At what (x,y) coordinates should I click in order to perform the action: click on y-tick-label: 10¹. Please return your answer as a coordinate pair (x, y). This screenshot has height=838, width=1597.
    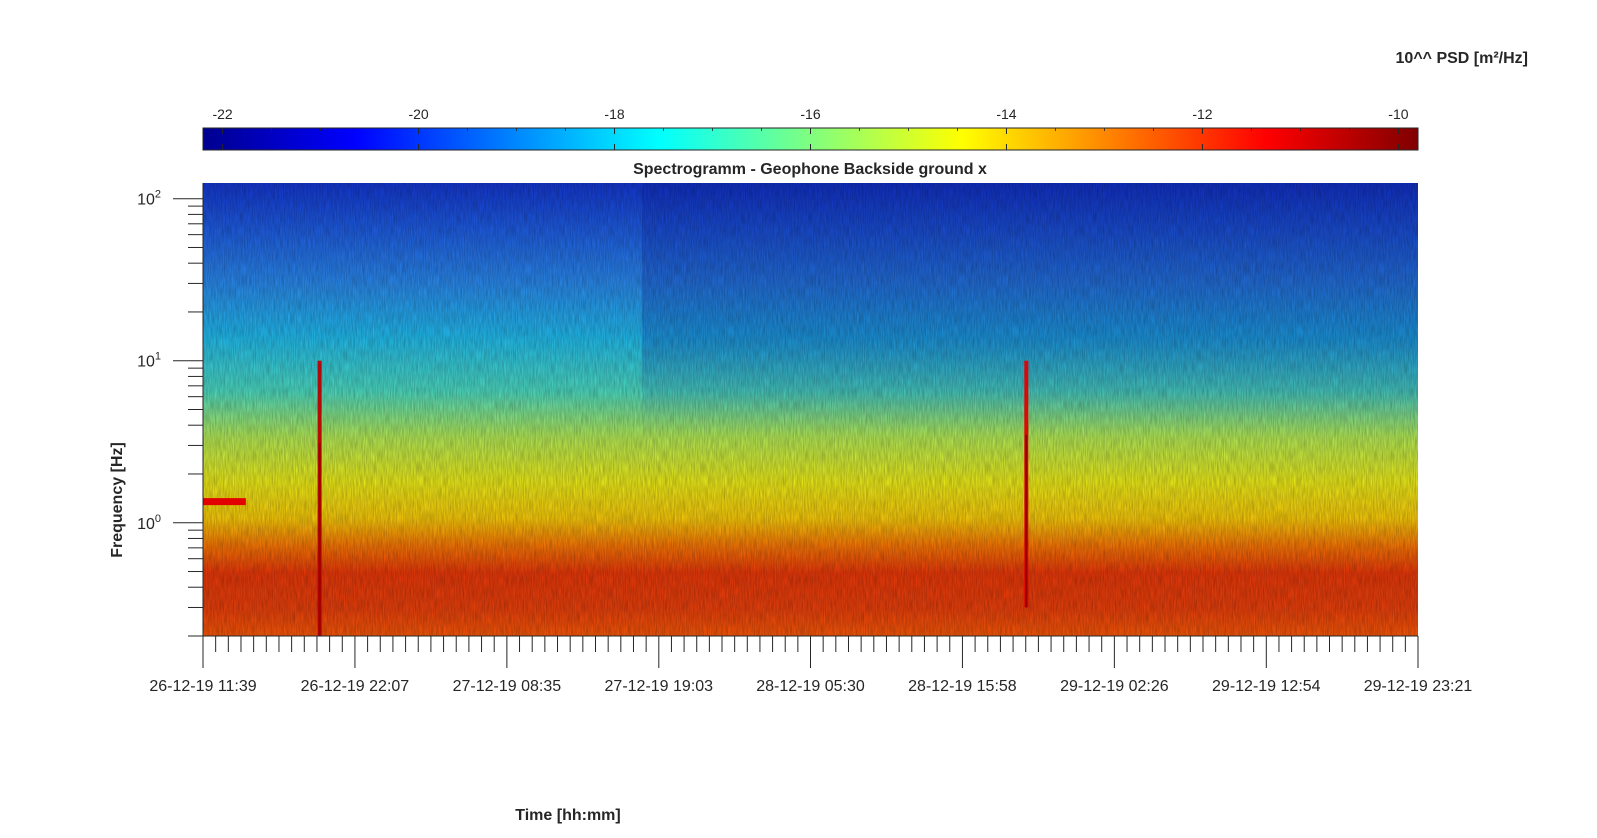
    Looking at the image, I should click on (149, 361).